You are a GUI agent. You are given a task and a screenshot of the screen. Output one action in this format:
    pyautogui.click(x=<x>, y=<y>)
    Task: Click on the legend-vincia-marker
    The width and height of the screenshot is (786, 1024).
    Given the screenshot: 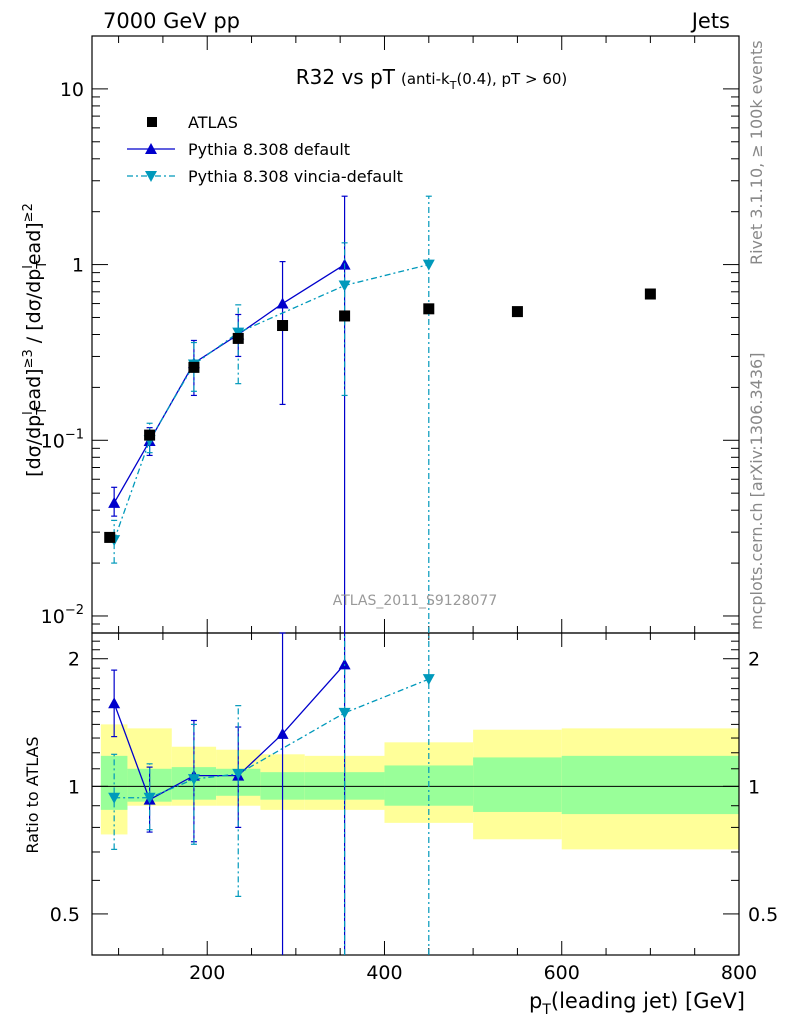 What is the action you would take?
    pyautogui.click(x=151, y=176)
    